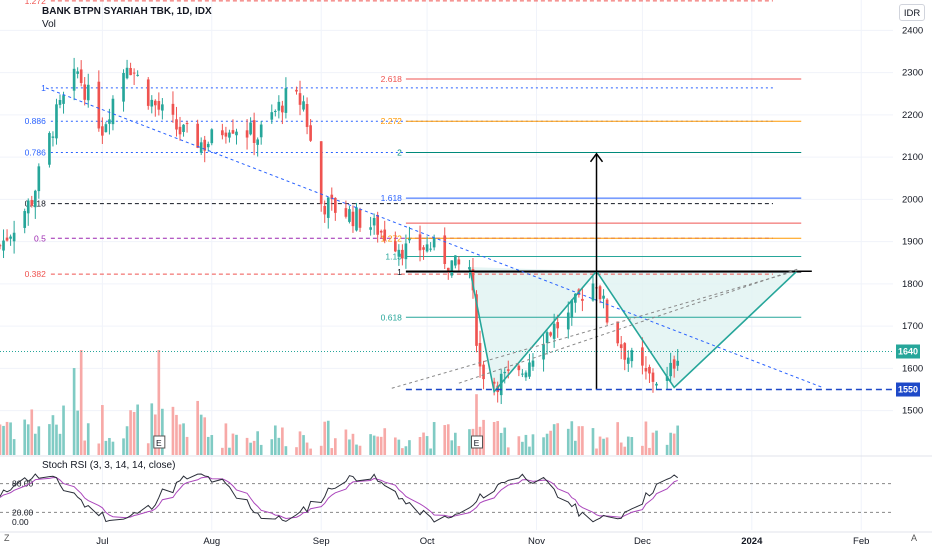 The width and height of the screenshot is (932, 550). I want to click on stoch-rsi-label: Stoch RSI (3, 3, 14, 14, close), so click(109, 465).